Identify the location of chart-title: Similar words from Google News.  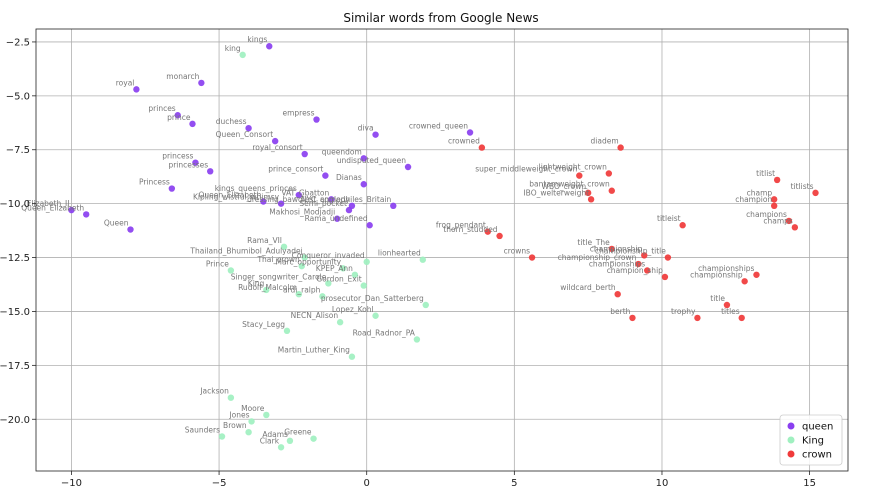
(440, 18).